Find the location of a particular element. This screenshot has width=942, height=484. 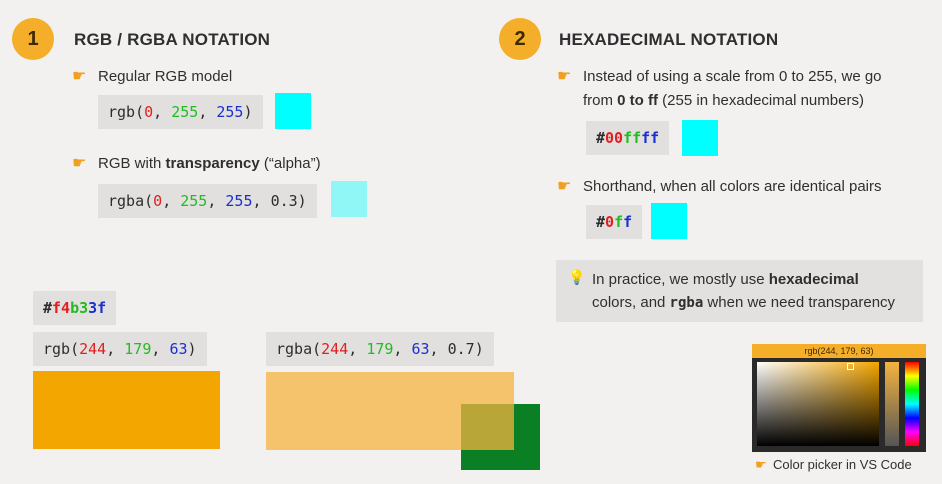

picker-readout: rgb(244, 179, 63) is located at coordinates (839, 351).